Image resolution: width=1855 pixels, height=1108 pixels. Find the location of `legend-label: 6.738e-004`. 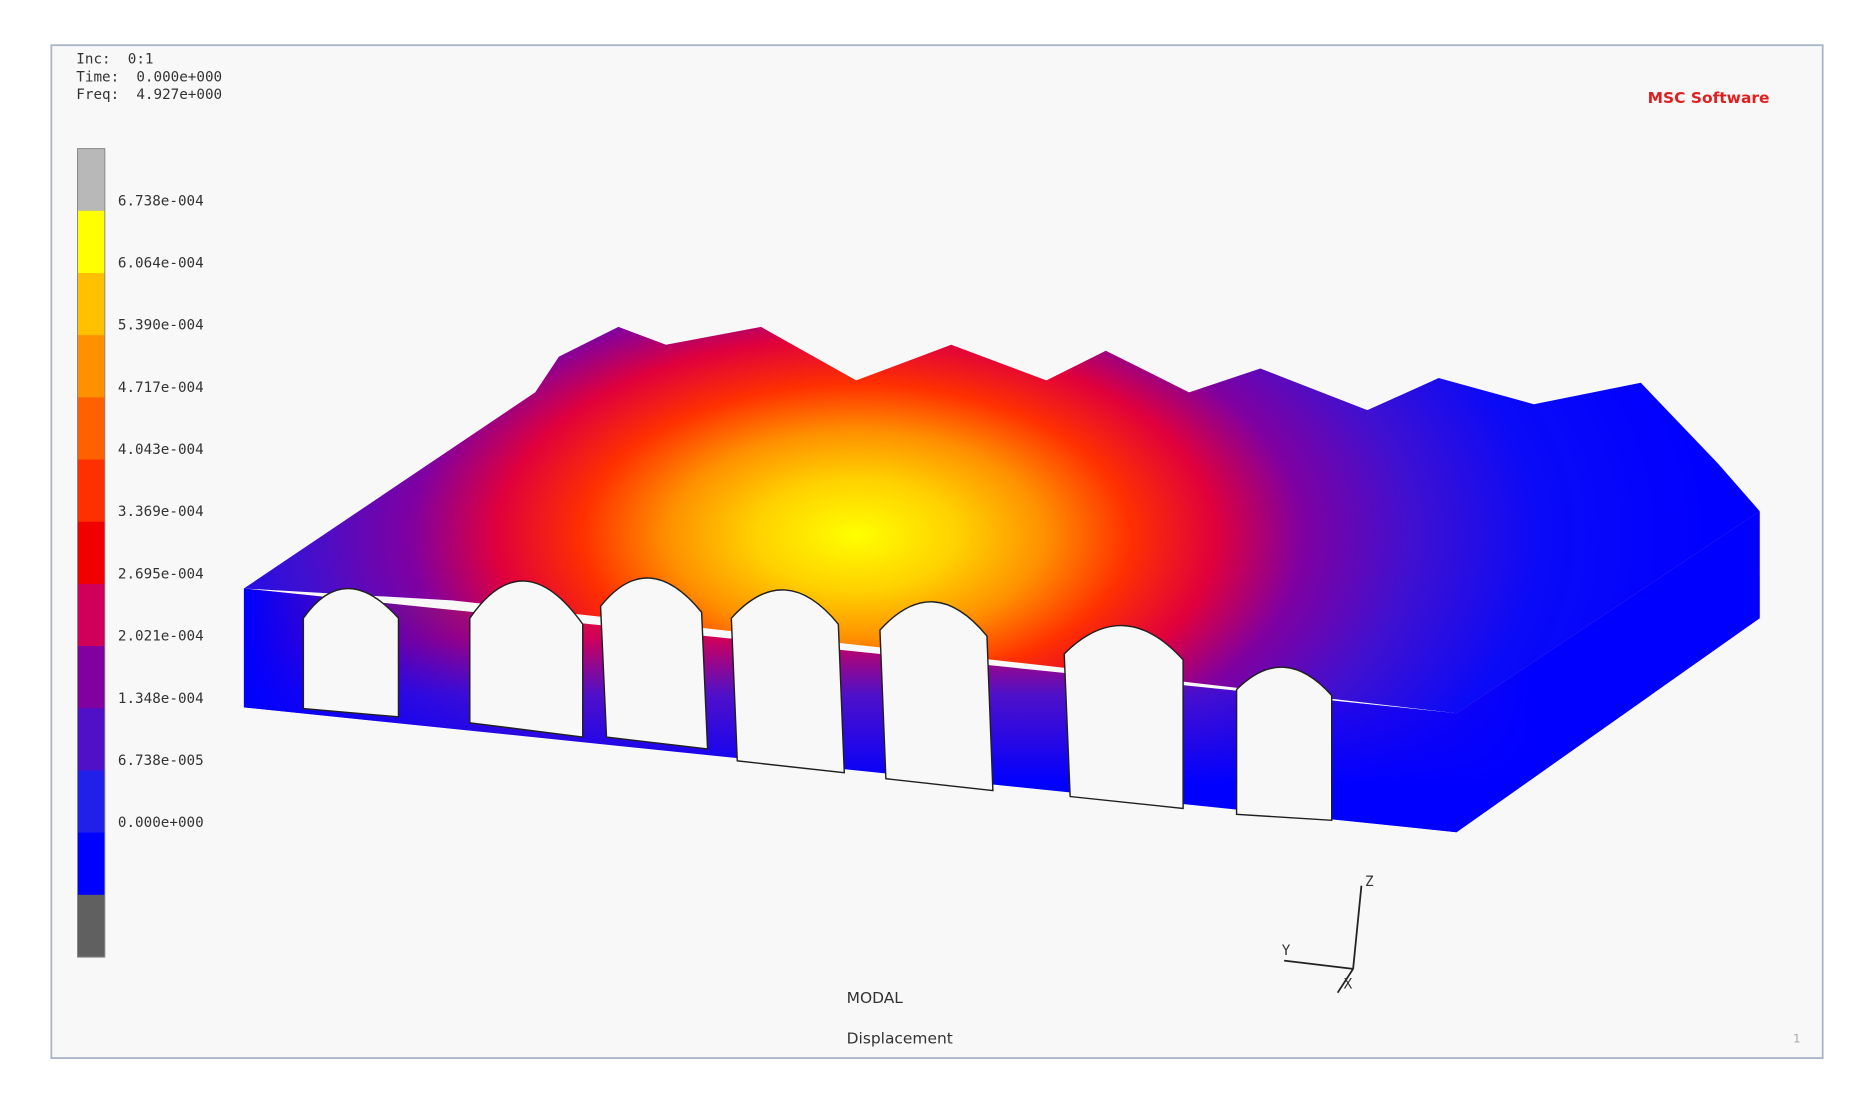

legend-label: 6.738e-004 is located at coordinates (161, 201).